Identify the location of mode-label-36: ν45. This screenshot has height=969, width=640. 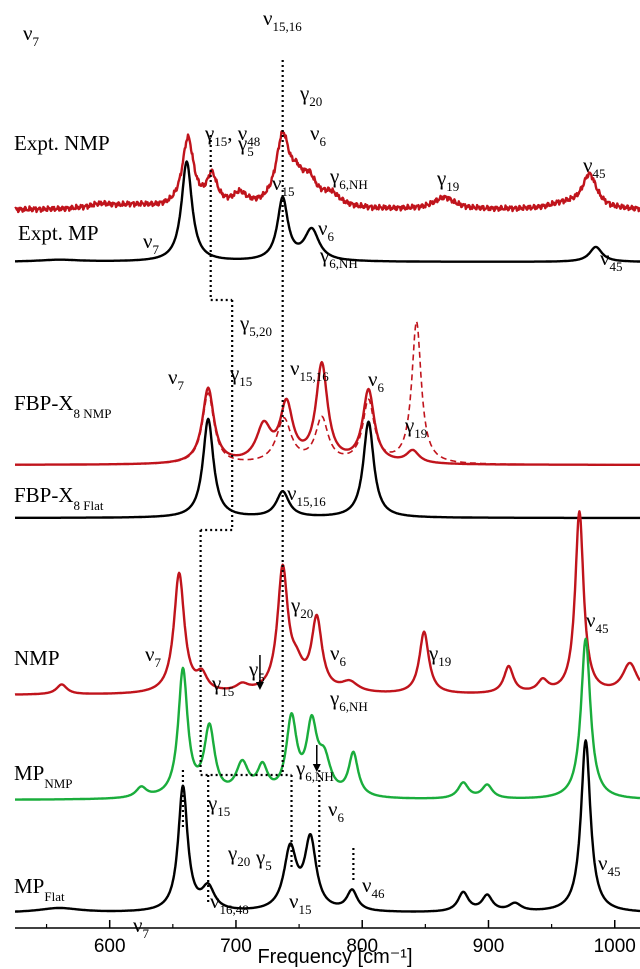
(609, 865).